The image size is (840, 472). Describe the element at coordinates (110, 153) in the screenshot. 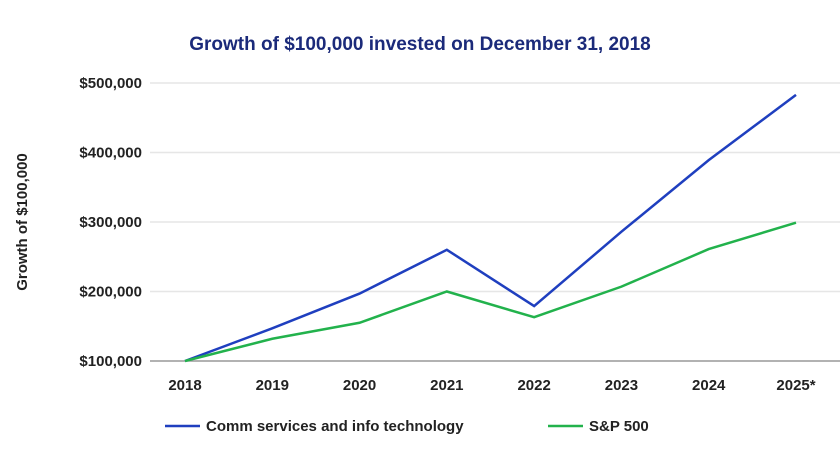

I see `y-tick-label: $400,000` at that location.